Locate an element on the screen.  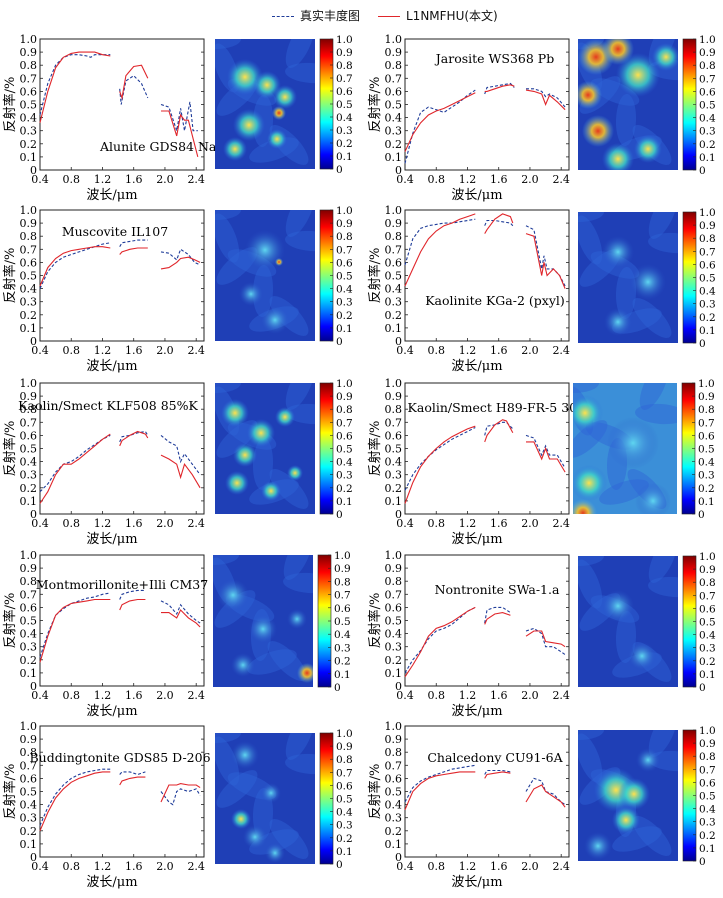
chart-title: Chalcedony CU91-6A is located at coordinates (495, 757).